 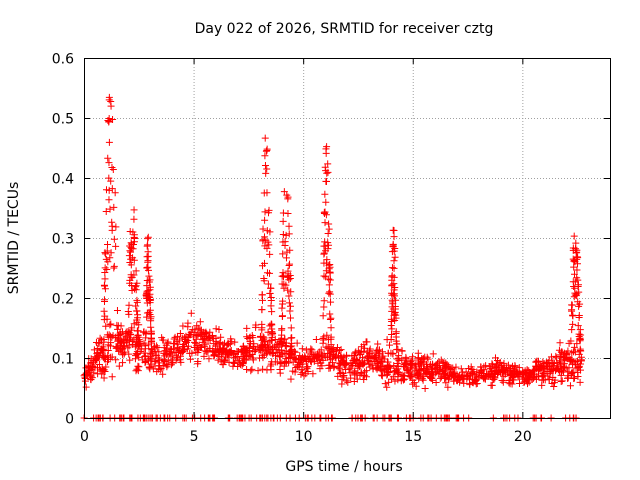 What do you see at coordinates (14, 238) in the screenshot?
I see `y-axis-label: SRMTID / TECUs` at bounding box center [14, 238].